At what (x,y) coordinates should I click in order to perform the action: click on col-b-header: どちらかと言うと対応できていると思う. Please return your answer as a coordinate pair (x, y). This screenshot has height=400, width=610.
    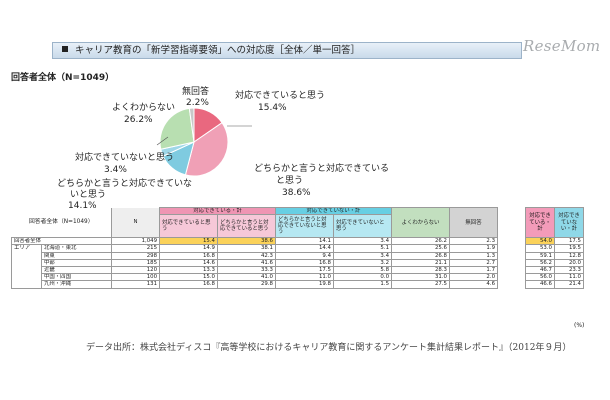
    Looking at the image, I should click on (246, 226).